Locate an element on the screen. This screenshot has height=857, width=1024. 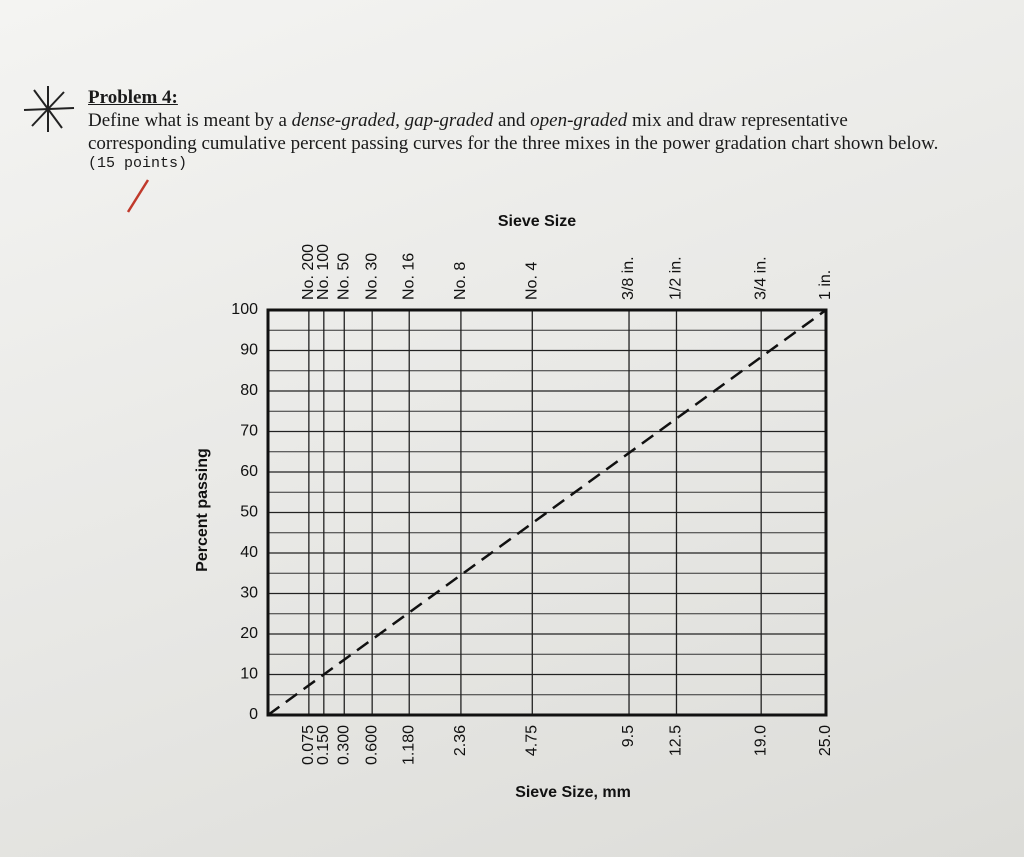
x-axis-title: Sieve Size, mm is located at coordinates (573, 792).